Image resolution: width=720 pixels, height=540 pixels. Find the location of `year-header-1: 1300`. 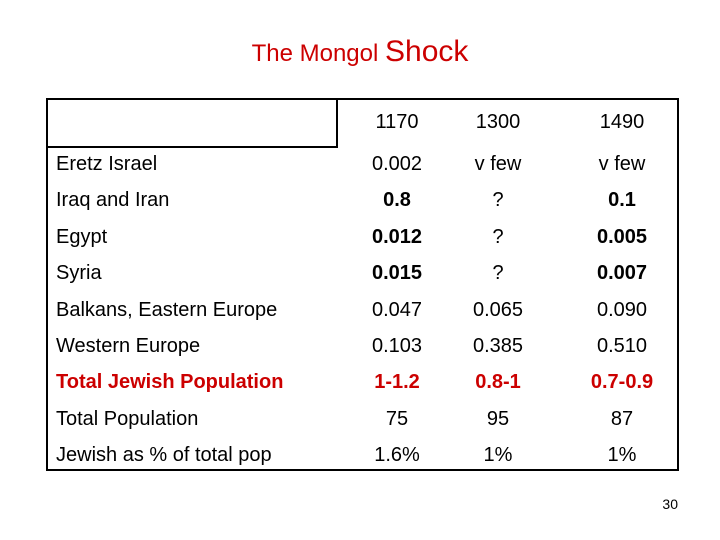

year-header-1: 1300 is located at coordinates (498, 122).